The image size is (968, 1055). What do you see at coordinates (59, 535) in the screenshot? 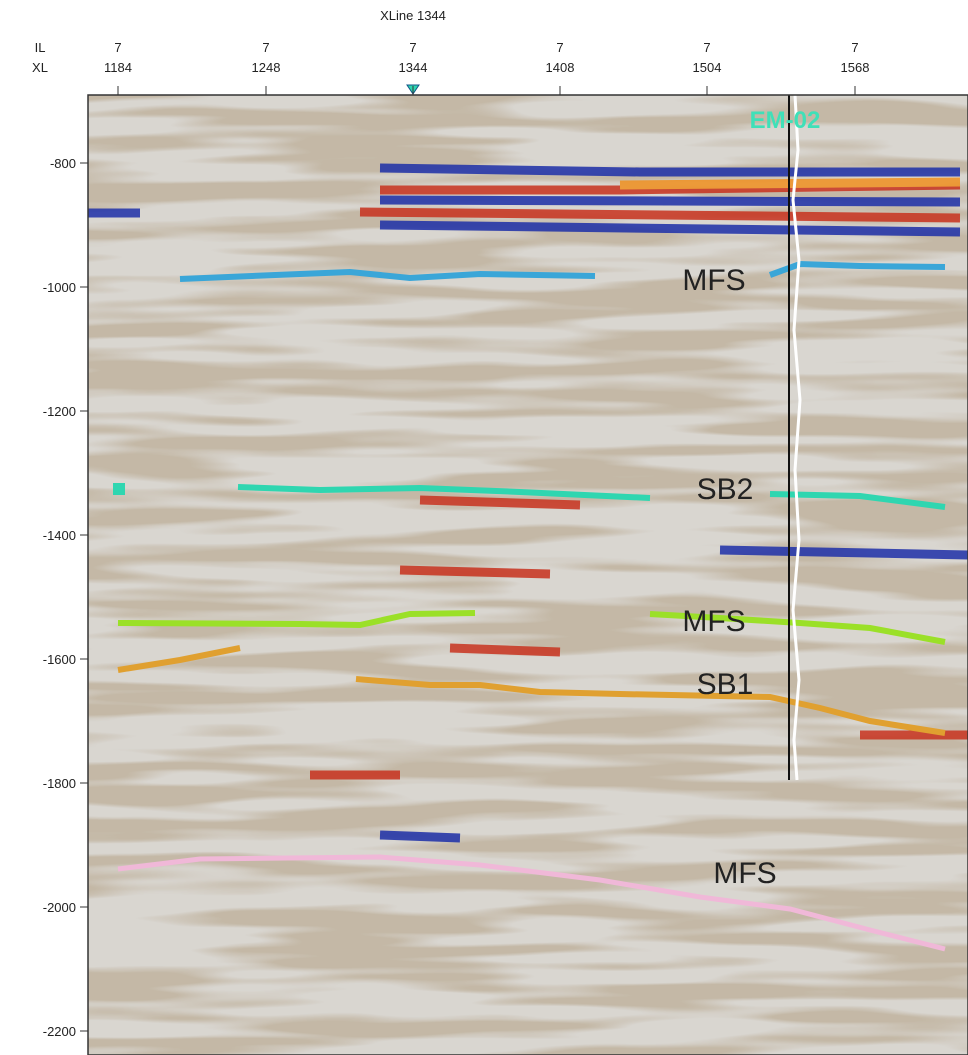
I see `y-tick-label: -1400` at bounding box center [59, 535].